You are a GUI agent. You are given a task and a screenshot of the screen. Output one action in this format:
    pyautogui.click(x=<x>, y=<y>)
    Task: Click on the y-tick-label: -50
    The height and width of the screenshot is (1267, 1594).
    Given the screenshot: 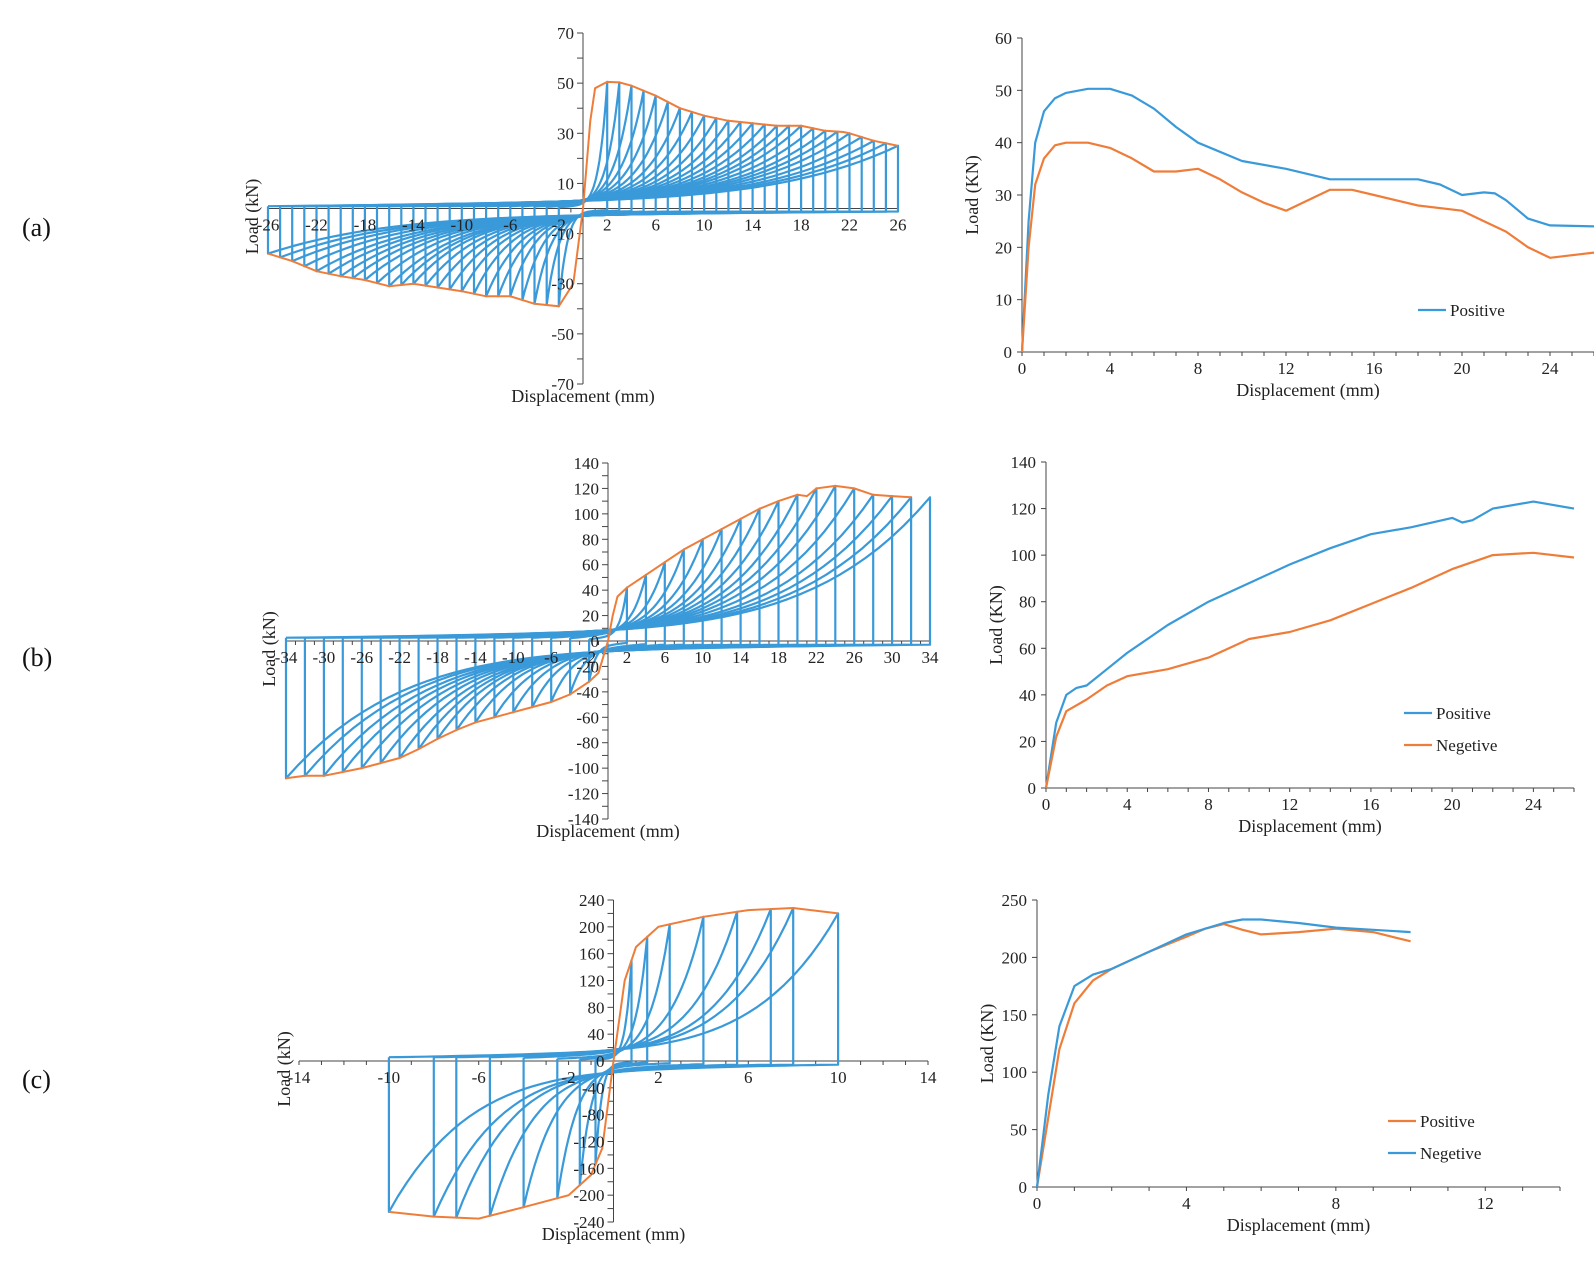 What is the action you would take?
    pyautogui.click(x=562, y=334)
    